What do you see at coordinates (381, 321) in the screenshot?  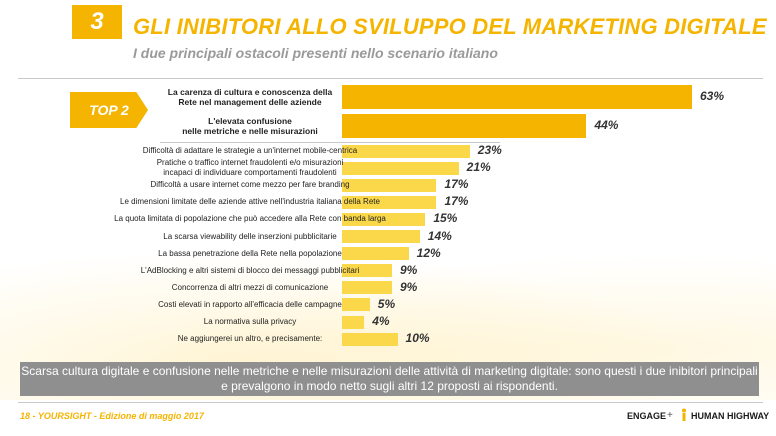 I see `other-value-label-10: 4%` at bounding box center [381, 321].